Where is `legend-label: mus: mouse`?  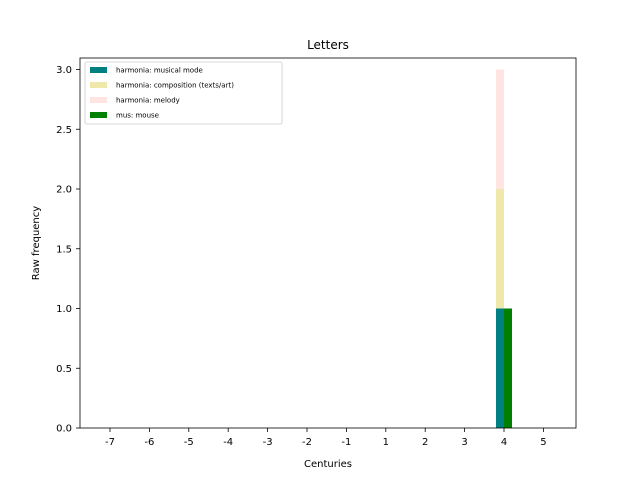 legend-label: mus: mouse is located at coordinates (137, 116).